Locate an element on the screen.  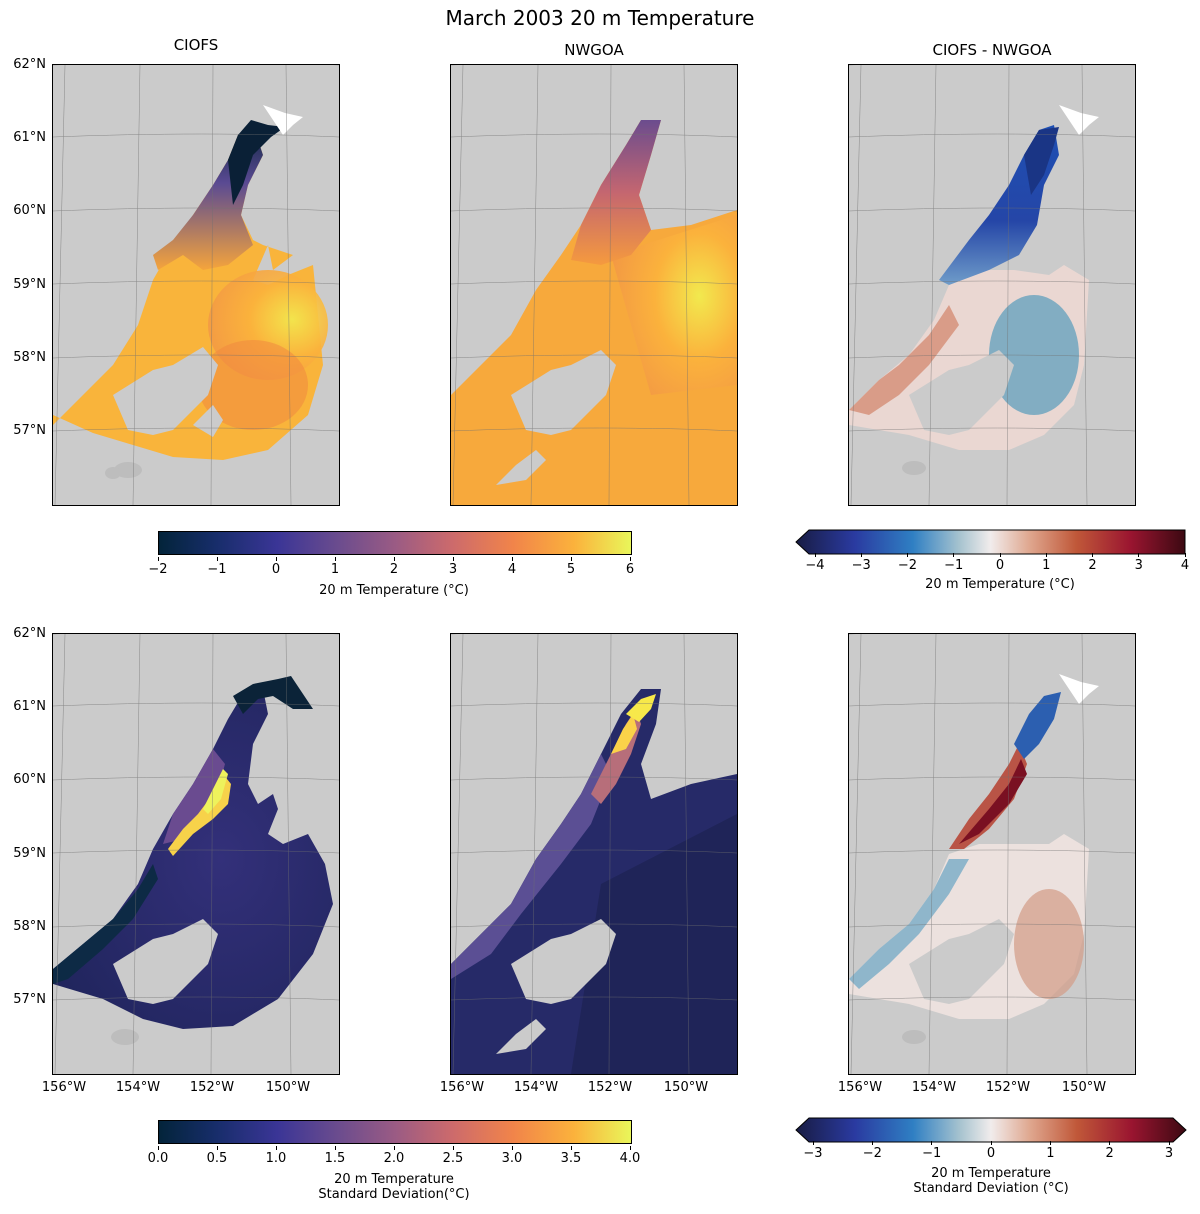
lat-tick-60-bottom: 60°N is located at coordinates (29, 779).